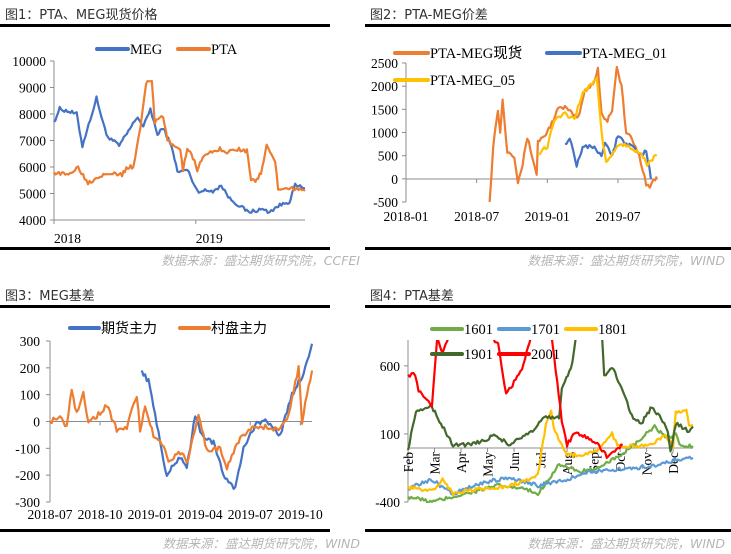  I want to click on legend-item: 1601, so click(461, 330).